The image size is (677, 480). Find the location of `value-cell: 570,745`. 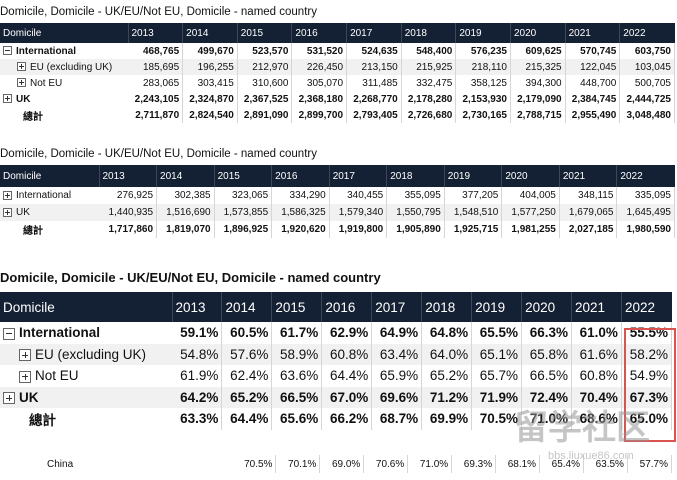

value-cell: 570,745 is located at coordinates (593, 51).